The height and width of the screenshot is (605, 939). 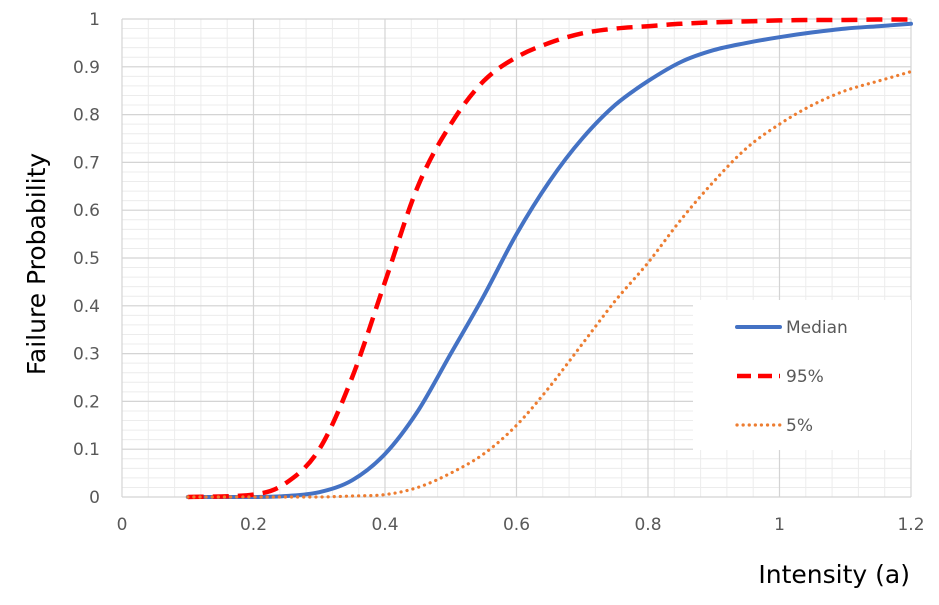 I want to click on x-tick-labels: 0 0.2 0.4 0.6 0.8 1 1.2, so click(x=521, y=525).